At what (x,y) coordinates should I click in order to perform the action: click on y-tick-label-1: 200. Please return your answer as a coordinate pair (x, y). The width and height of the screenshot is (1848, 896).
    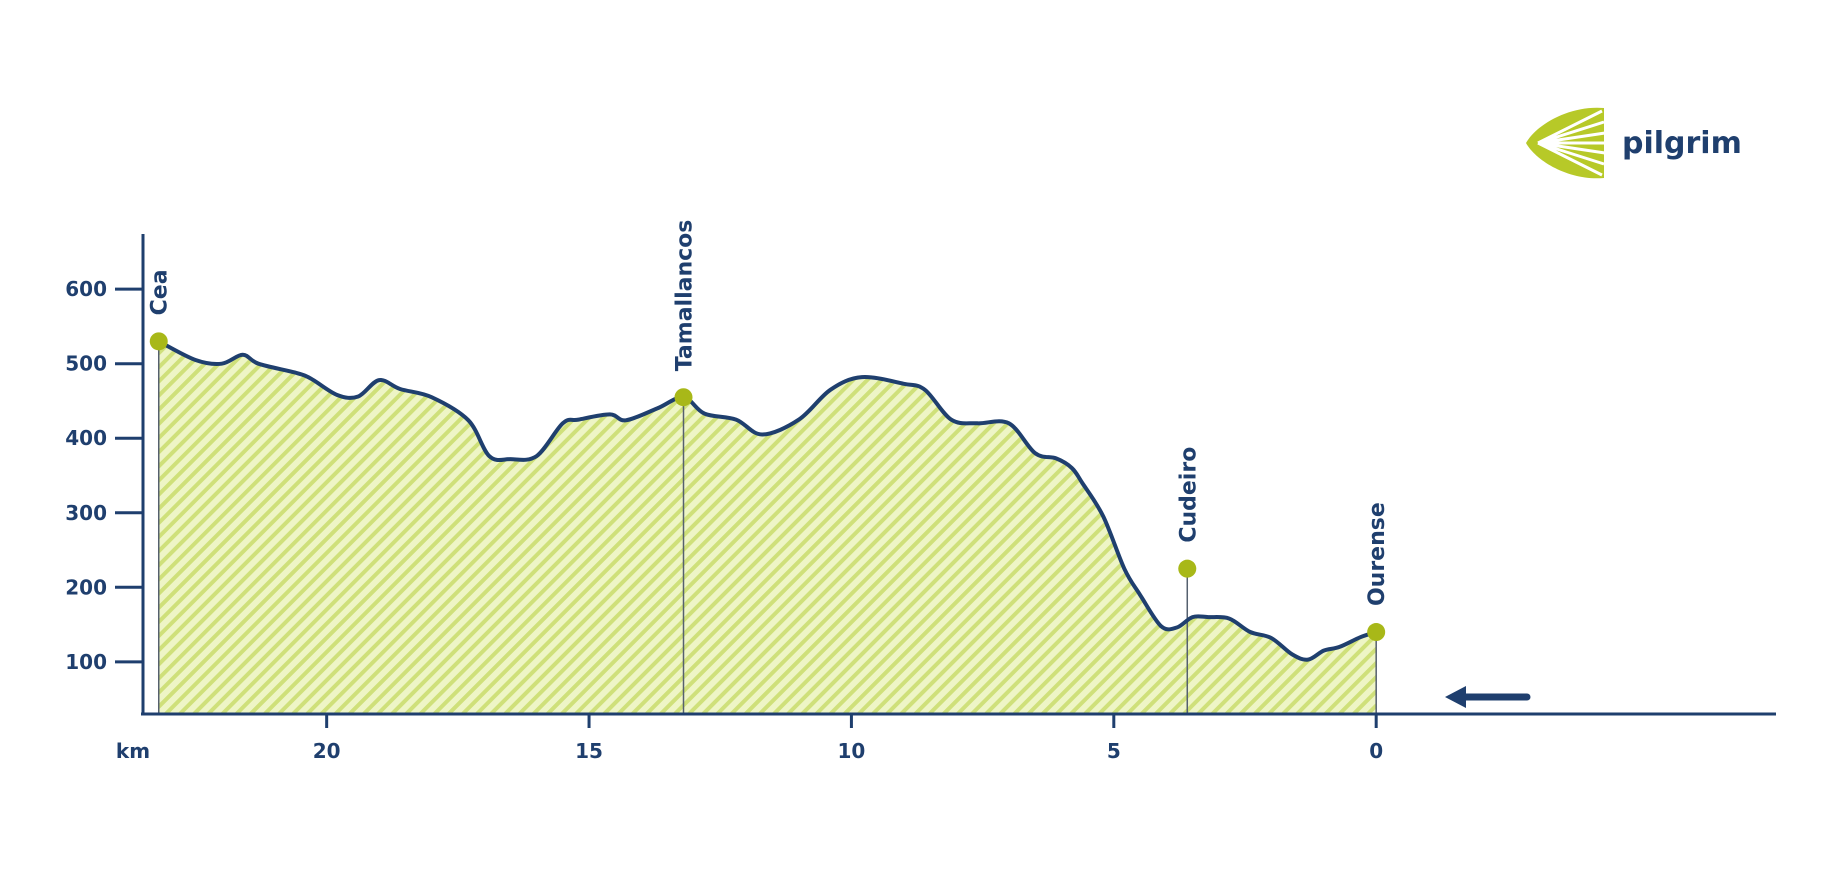
    Looking at the image, I should click on (86, 587).